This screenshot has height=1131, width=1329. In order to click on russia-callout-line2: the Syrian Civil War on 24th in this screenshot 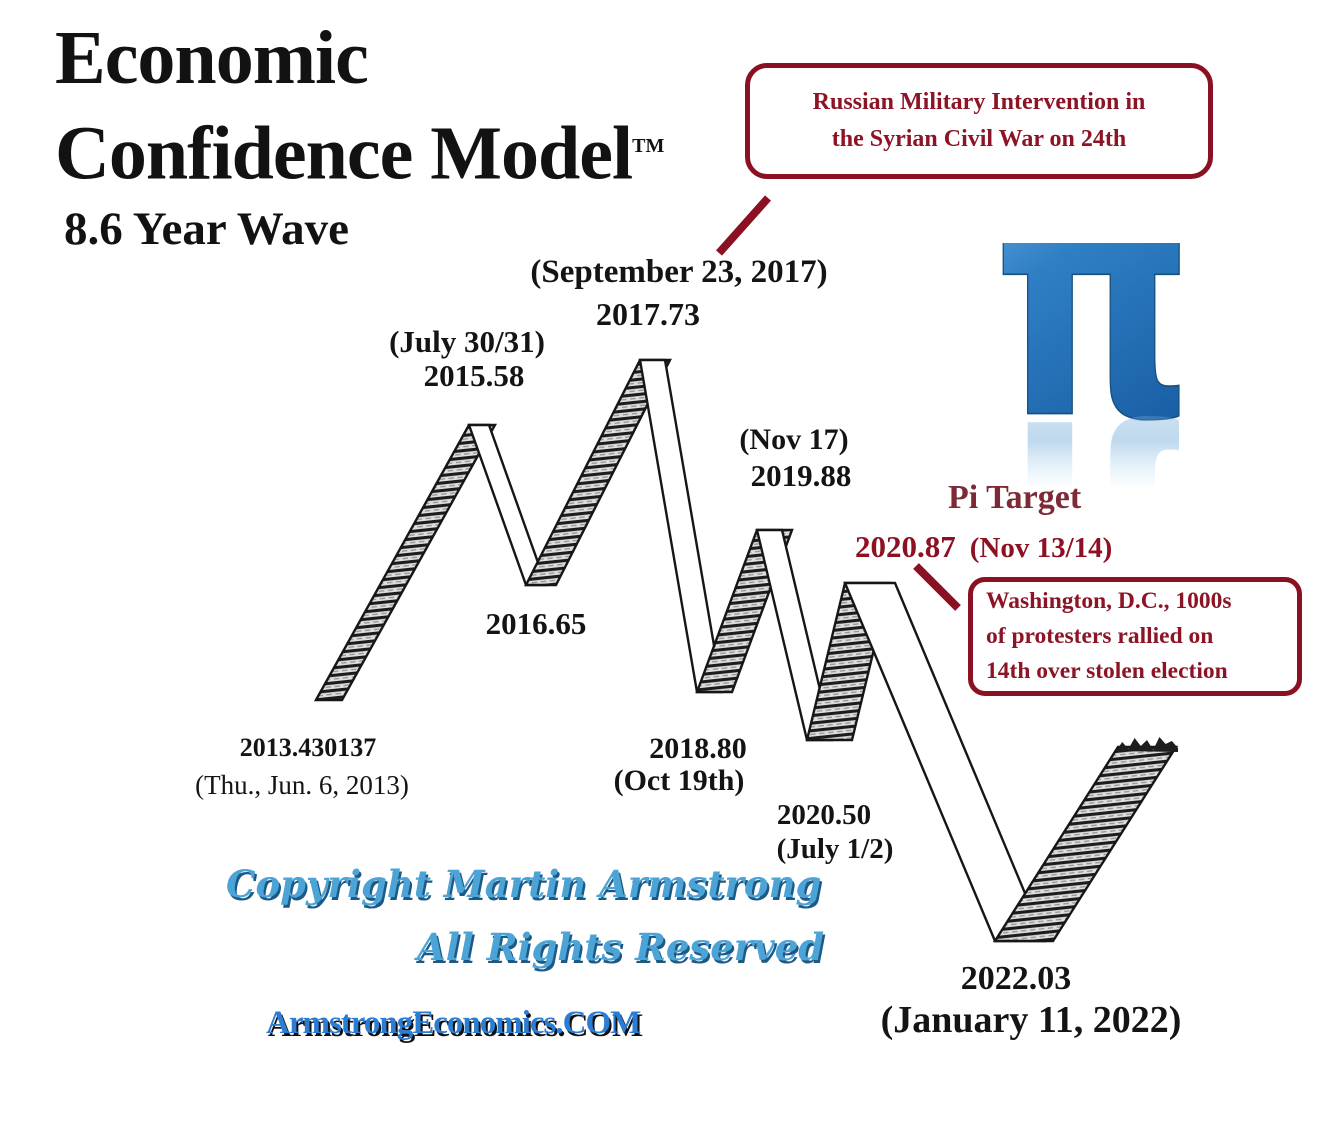, I will do `click(979, 139)`.